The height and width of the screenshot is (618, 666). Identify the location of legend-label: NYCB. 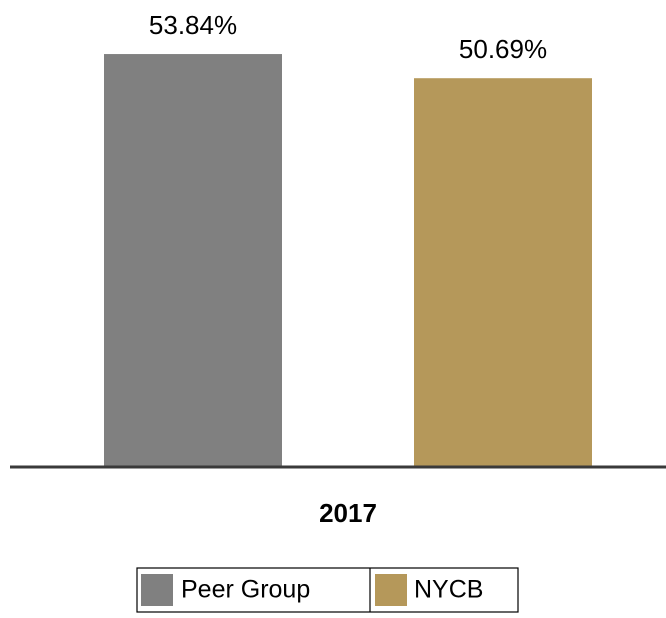
(448, 590).